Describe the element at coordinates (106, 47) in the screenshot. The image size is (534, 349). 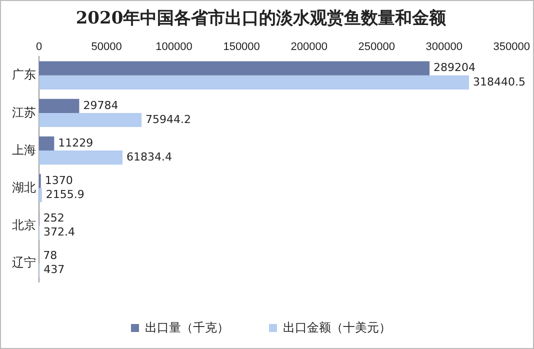
I see `x-tick-label: 50000` at that location.